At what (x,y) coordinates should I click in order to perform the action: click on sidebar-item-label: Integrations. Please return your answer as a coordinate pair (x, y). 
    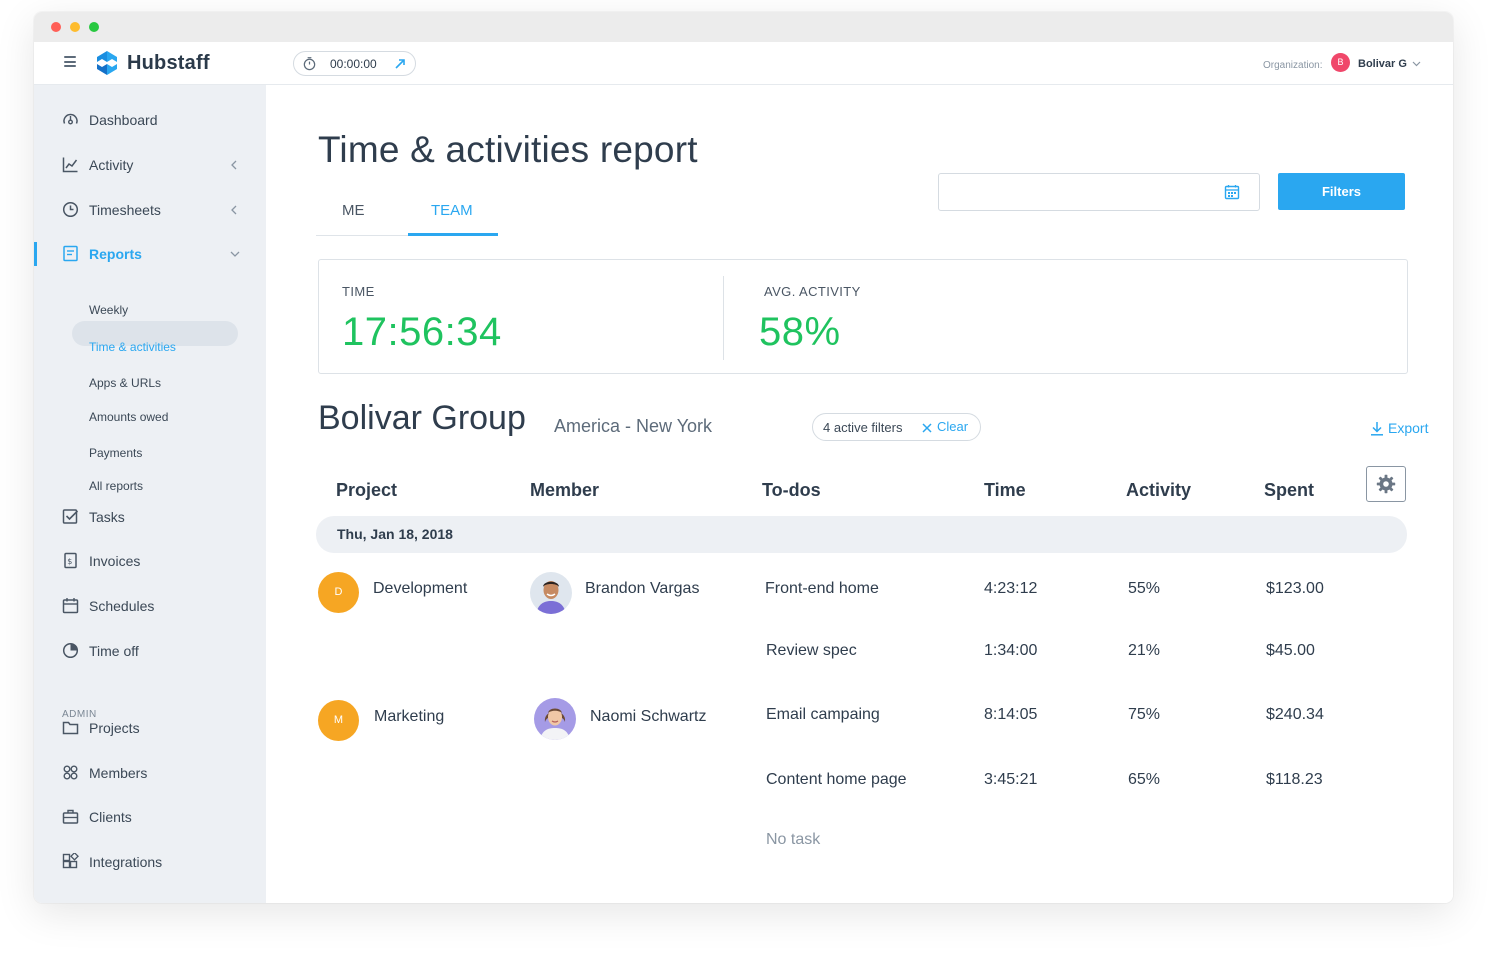
    Looking at the image, I should click on (126, 862).